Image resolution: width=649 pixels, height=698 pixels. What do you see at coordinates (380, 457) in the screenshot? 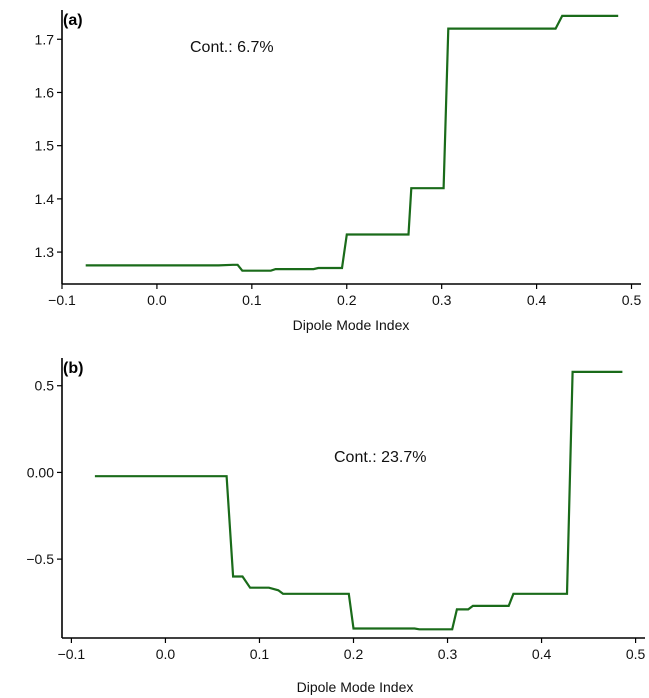
I see `annotation-b: Cont.: 23.7%` at bounding box center [380, 457].